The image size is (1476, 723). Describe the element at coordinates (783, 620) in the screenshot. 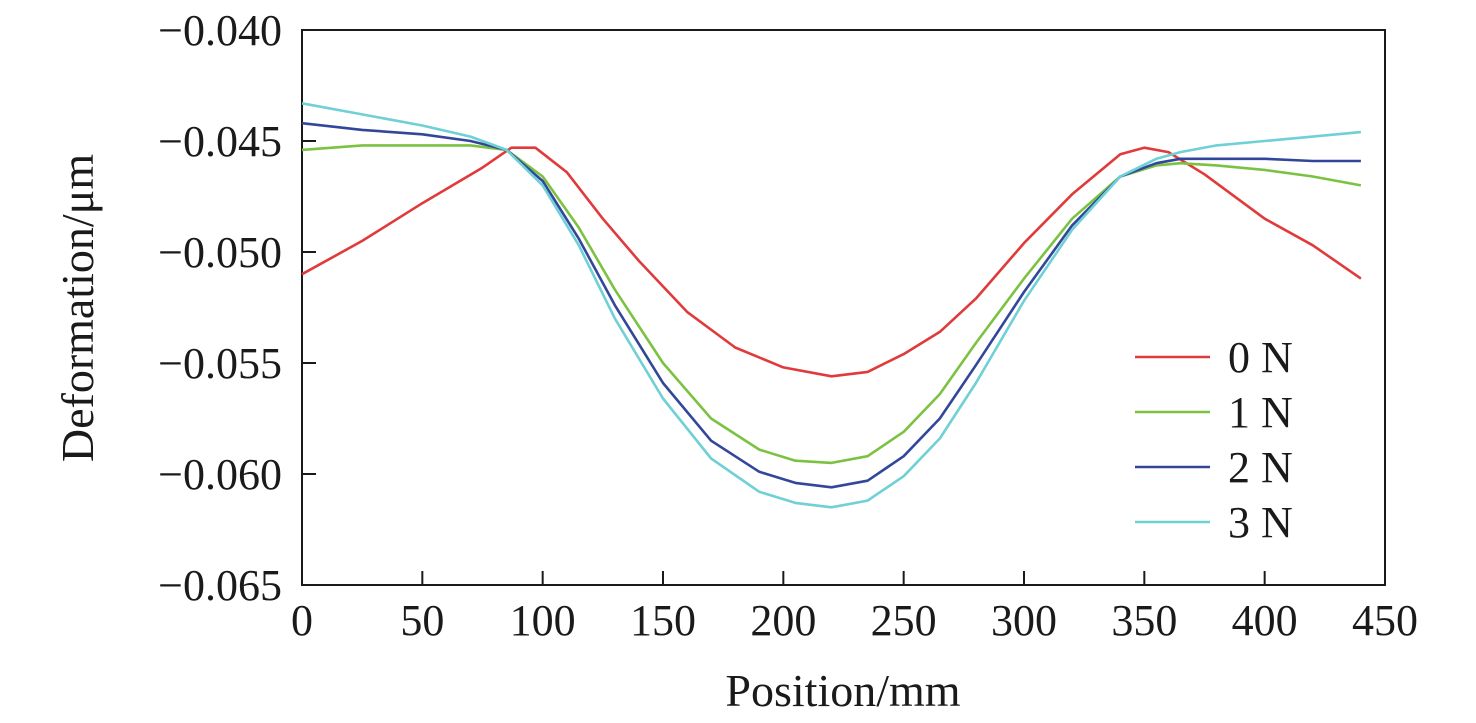

I see `x-tick-label: 200` at that location.